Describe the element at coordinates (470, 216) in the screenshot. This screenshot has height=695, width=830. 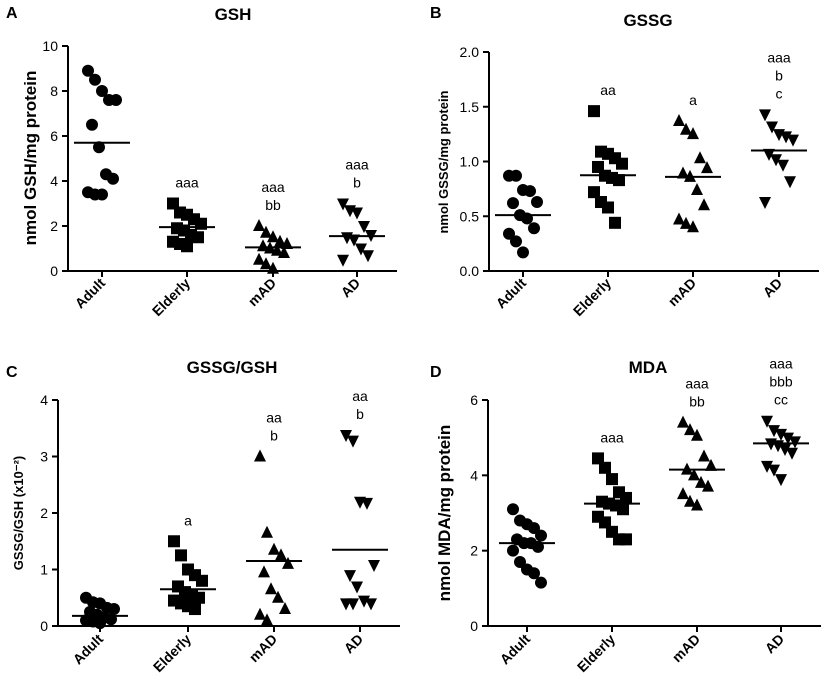
I see `y-tick-label: 0.5` at that location.